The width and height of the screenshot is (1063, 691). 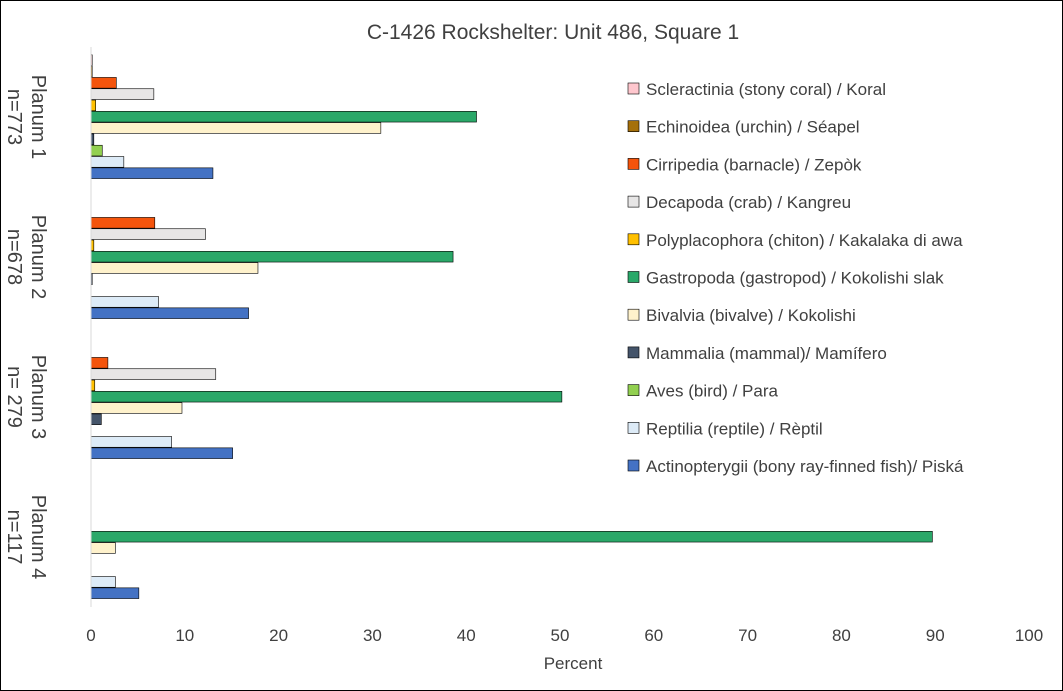 What do you see at coordinates (466, 635) in the screenshot?
I see `x-tick-label: 40` at bounding box center [466, 635].